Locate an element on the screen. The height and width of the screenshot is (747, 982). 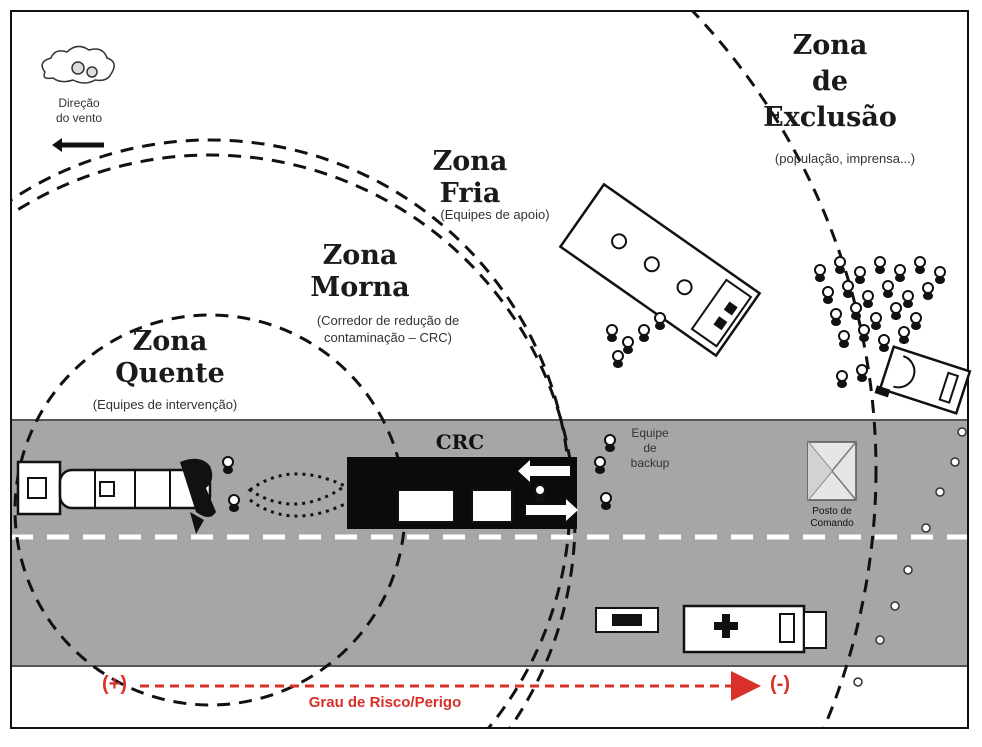
exclusion-zone-subtitle: (população, imprensa...) is located at coordinates (845, 158).